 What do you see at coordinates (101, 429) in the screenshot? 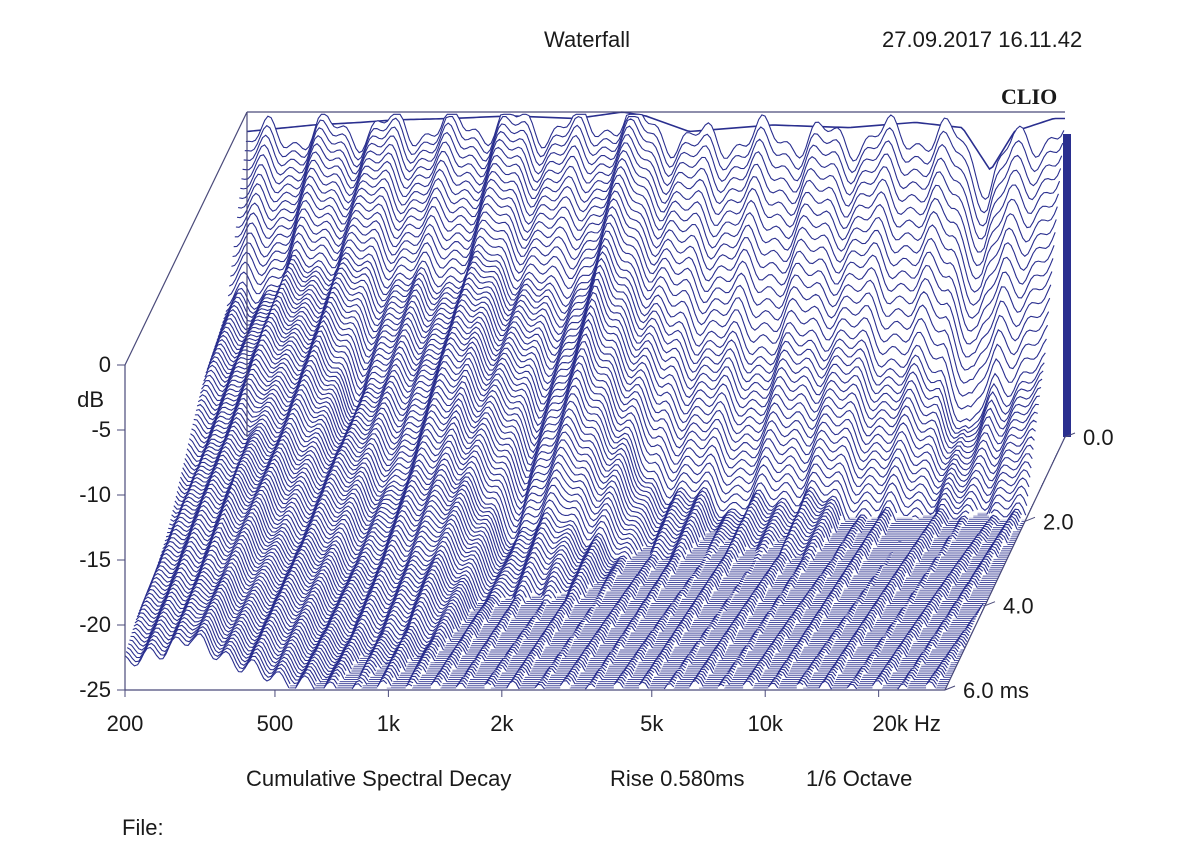
I see `y-tick-label: -5` at bounding box center [101, 429].